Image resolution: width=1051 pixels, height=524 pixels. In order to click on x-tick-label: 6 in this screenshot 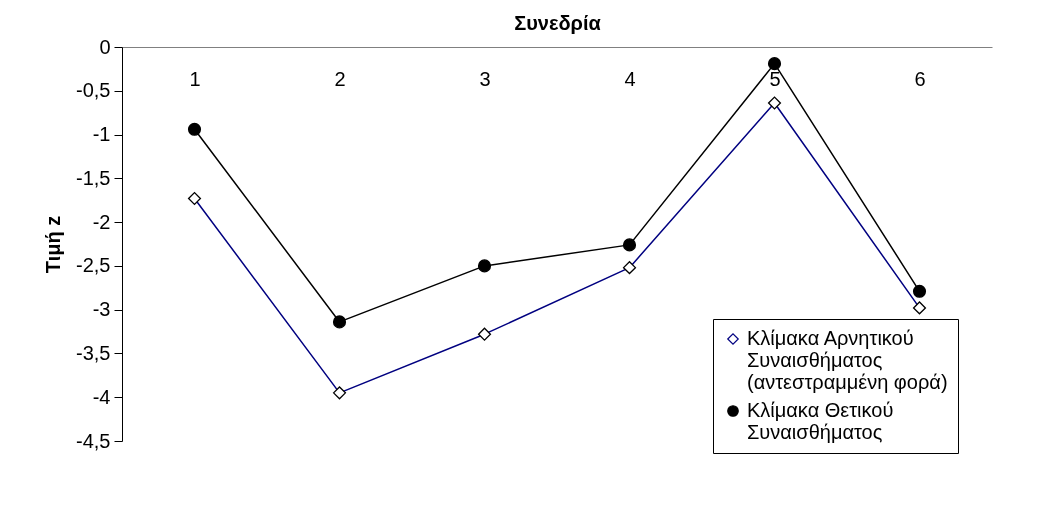, I will do `click(920, 78)`.